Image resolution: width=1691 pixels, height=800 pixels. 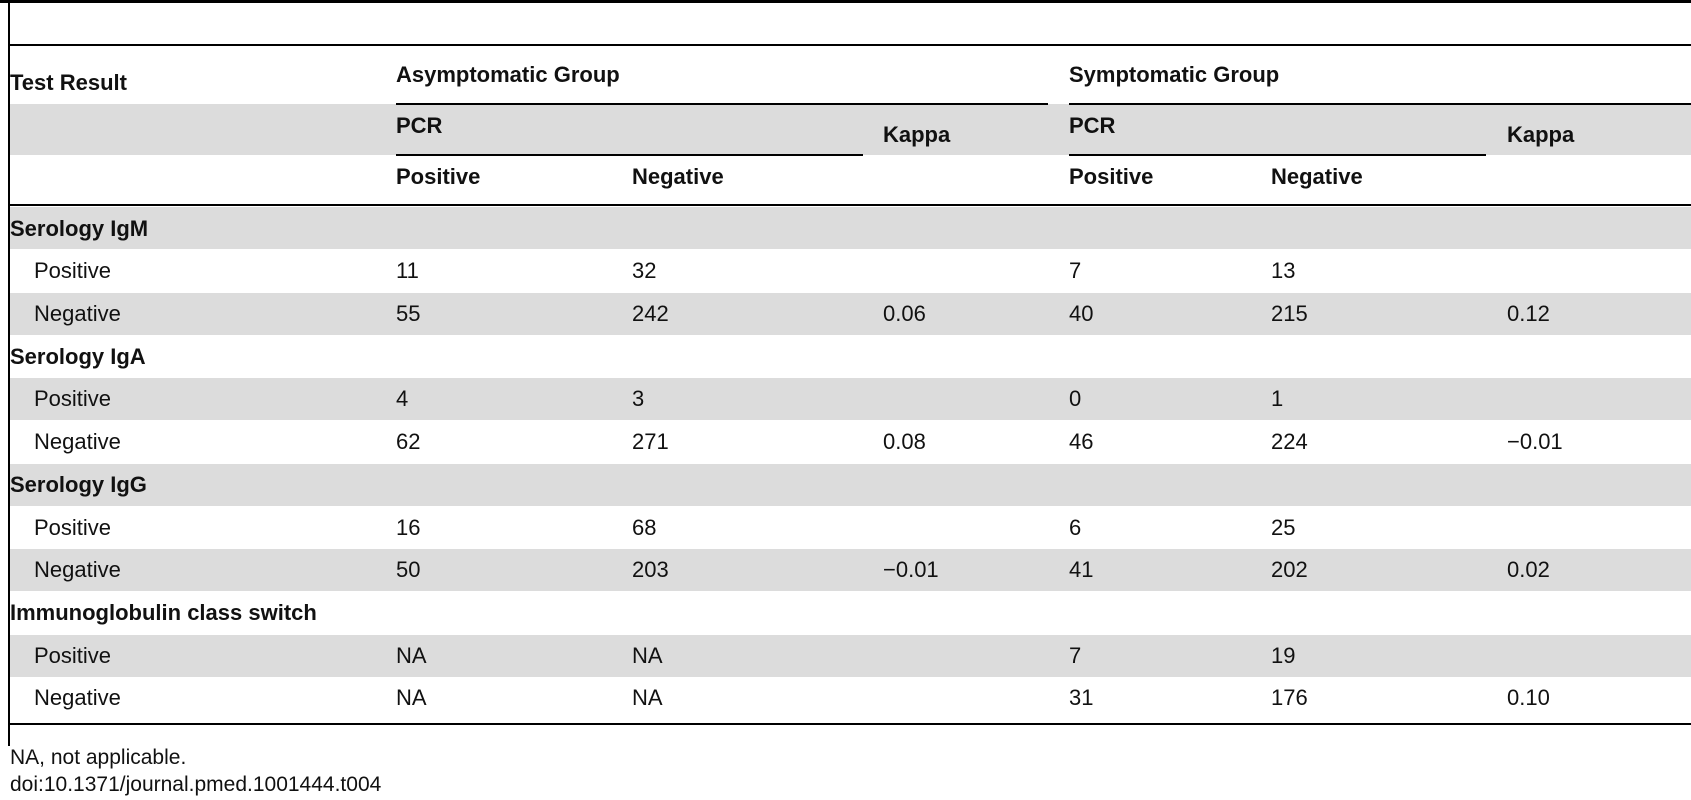 What do you see at coordinates (68, 82) in the screenshot?
I see `header-test-result: Test Result` at bounding box center [68, 82].